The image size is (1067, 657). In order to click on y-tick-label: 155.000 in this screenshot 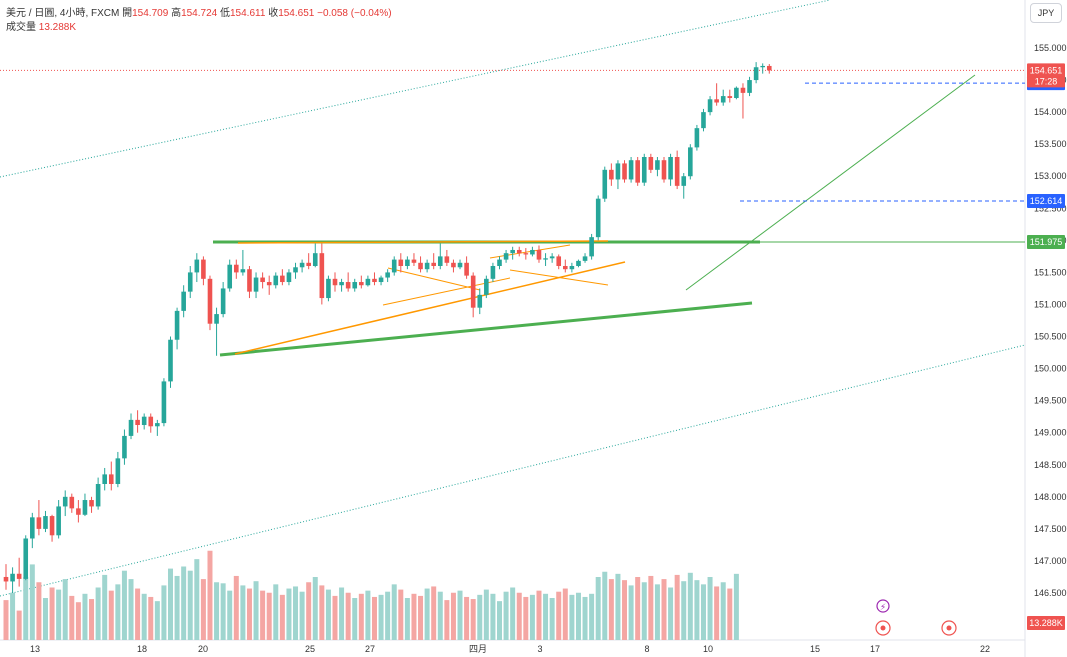, I will do `click(1050, 48)`.